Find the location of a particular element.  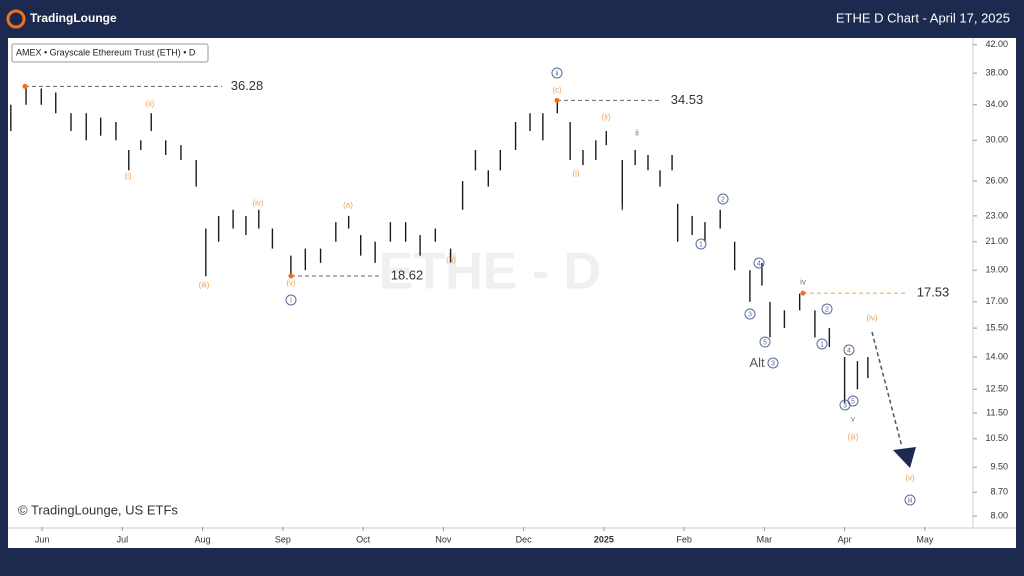

wave-label: v is located at coordinates (853, 419).